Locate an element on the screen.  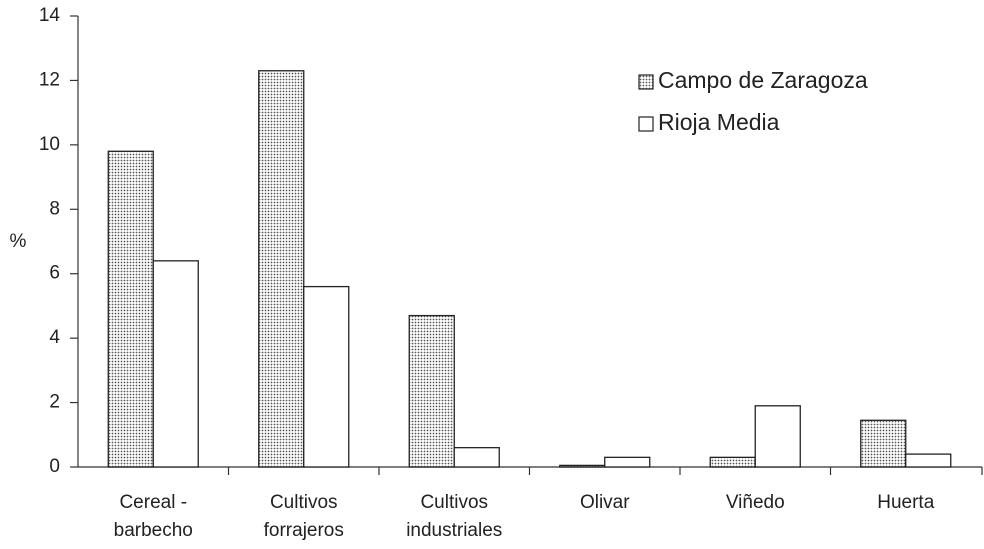
y-tick-label: 0 is located at coordinates (54, 466).